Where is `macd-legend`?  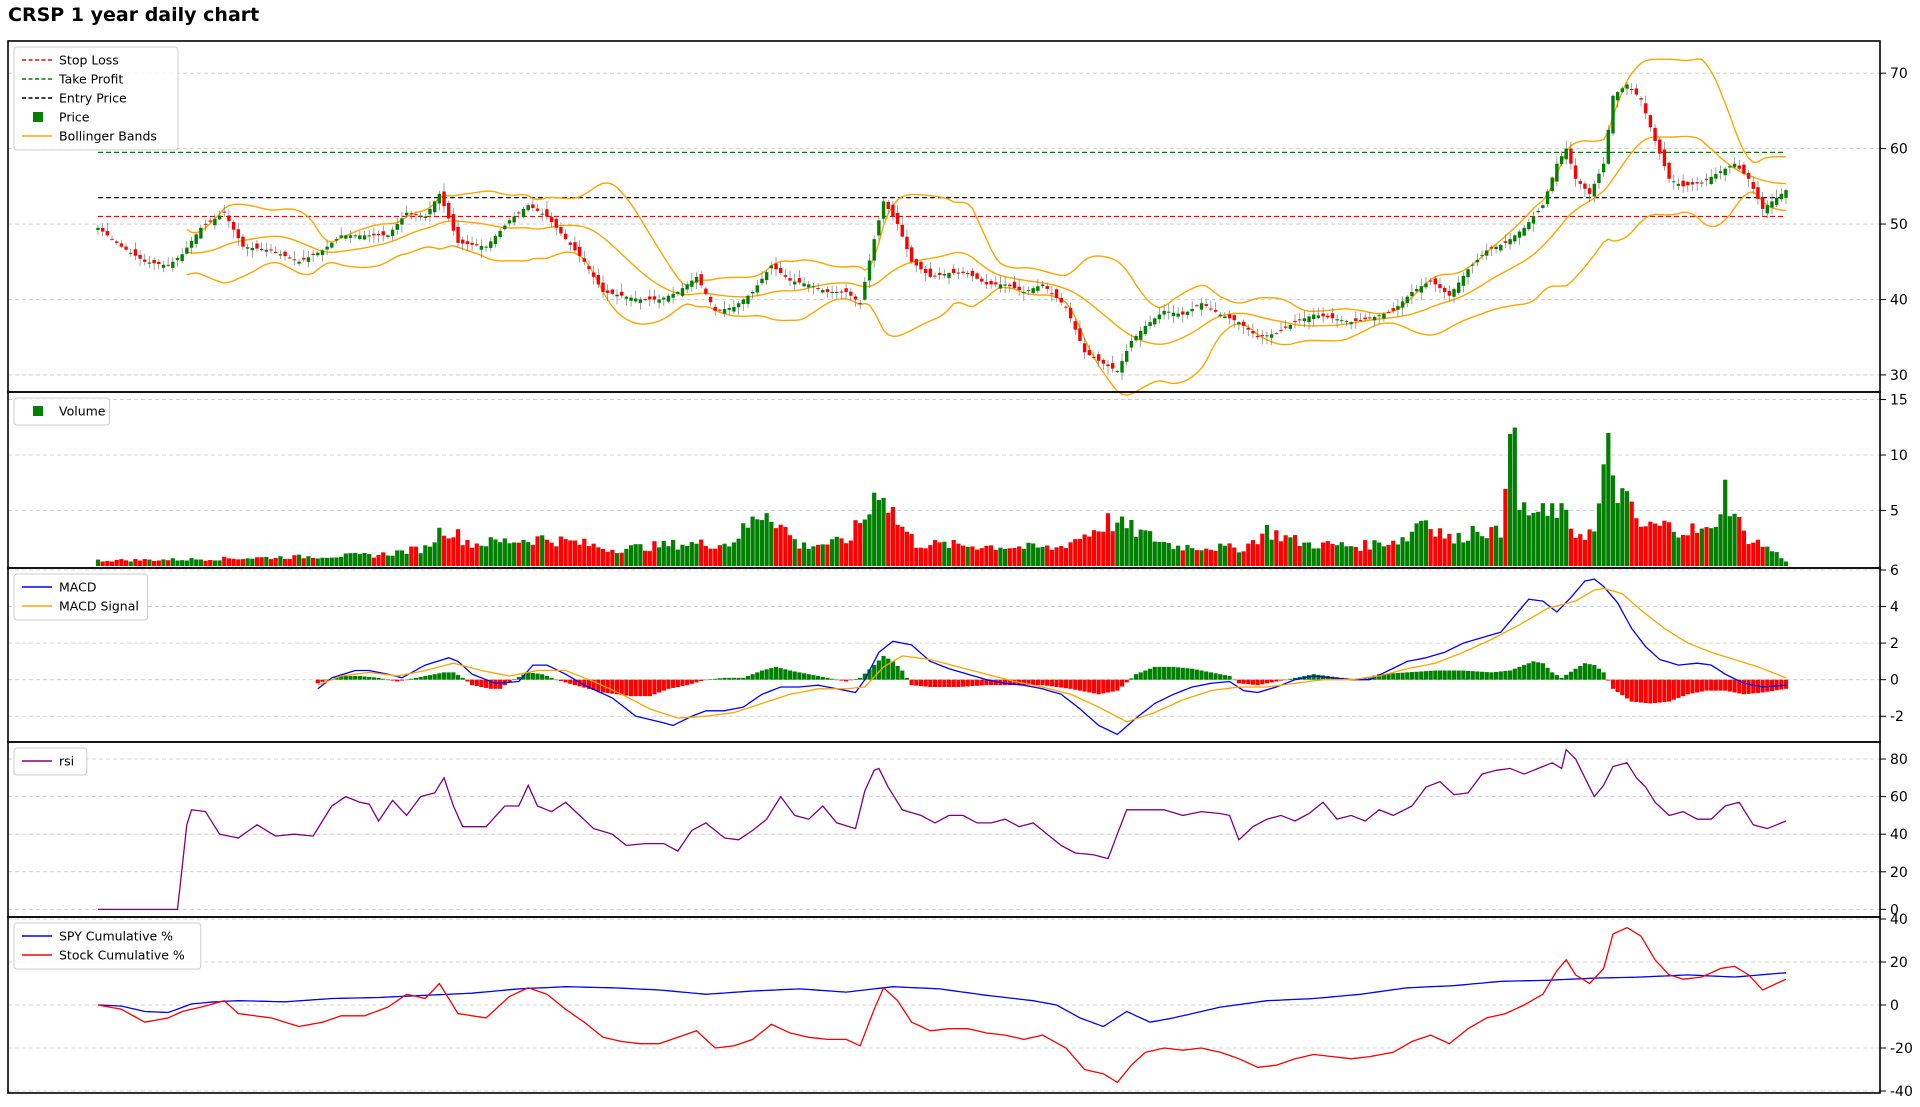
macd-legend is located at coordinates (81, 597).